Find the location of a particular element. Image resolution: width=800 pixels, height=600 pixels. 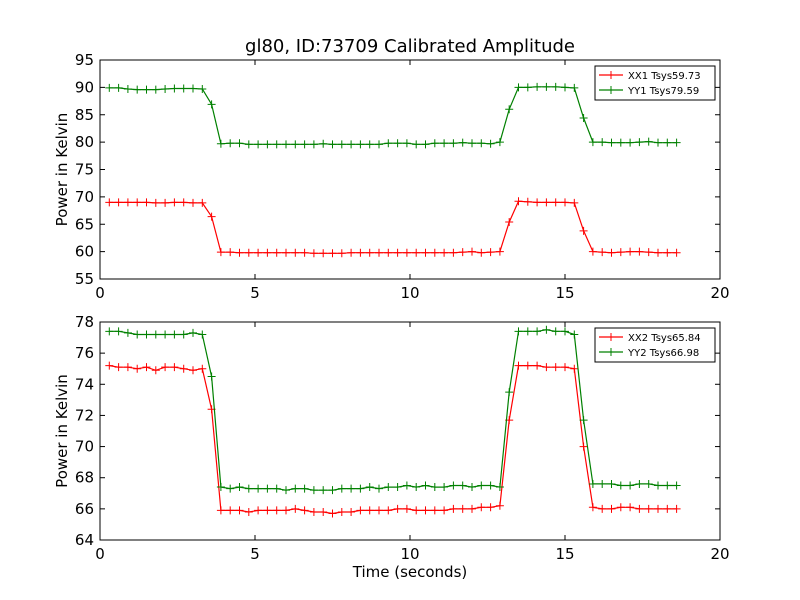

legend: XX2 Tsys65.84 YY2 Tsys66.98 is located at coordinates (655, 345).